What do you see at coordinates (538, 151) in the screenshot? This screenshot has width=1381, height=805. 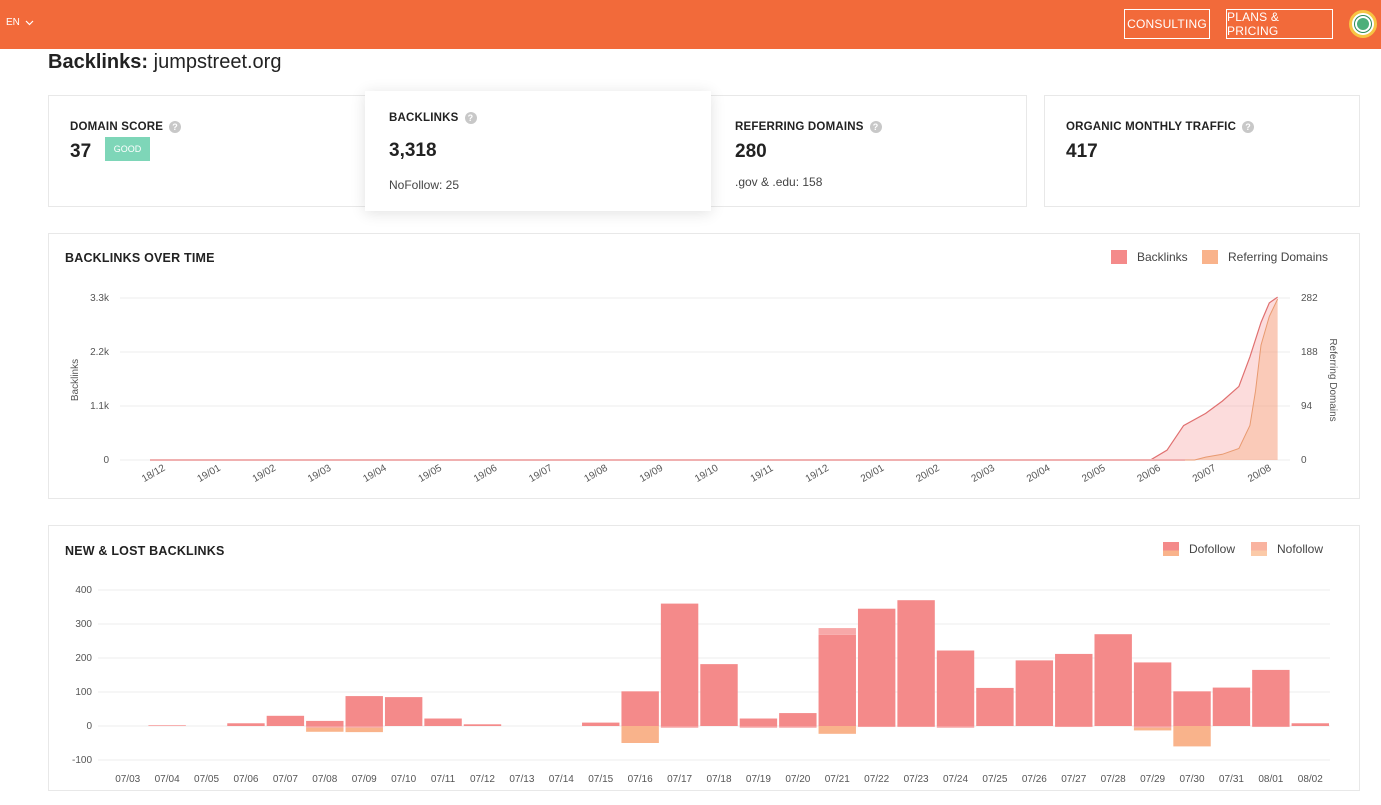 I see `backlinks-card: BACKLINKS? 3,318 NoFollow: 25` at bounding box center [538, 151].